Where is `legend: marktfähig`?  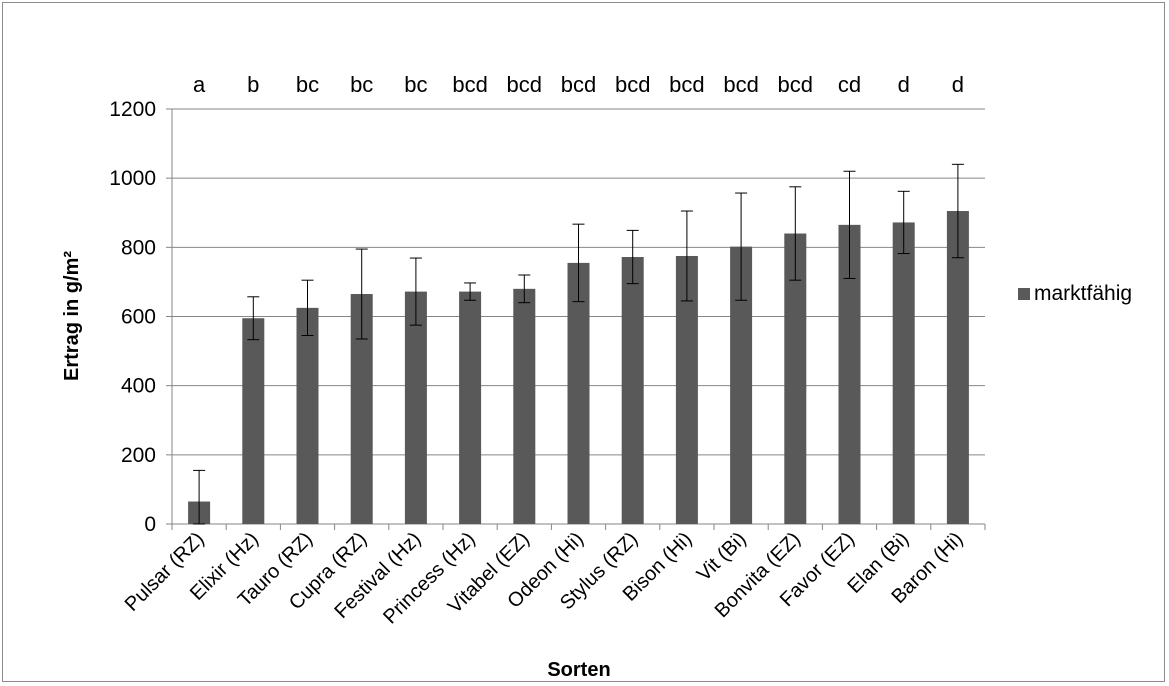
legend: marktfähig is located at coordinates (1075, 293).